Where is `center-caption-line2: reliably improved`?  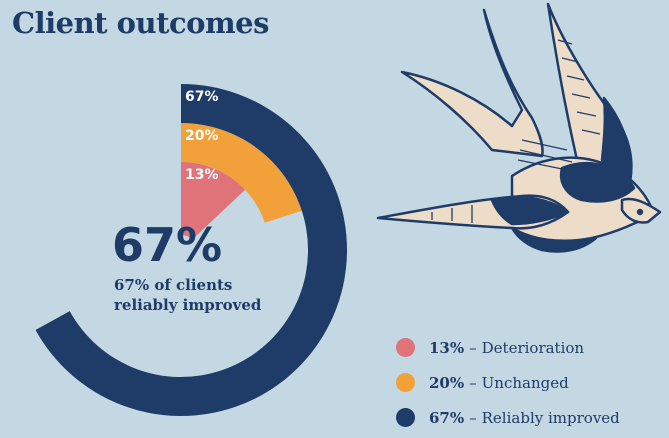 center-caption-line2: reliably improved is located at coordinates (188, 305).